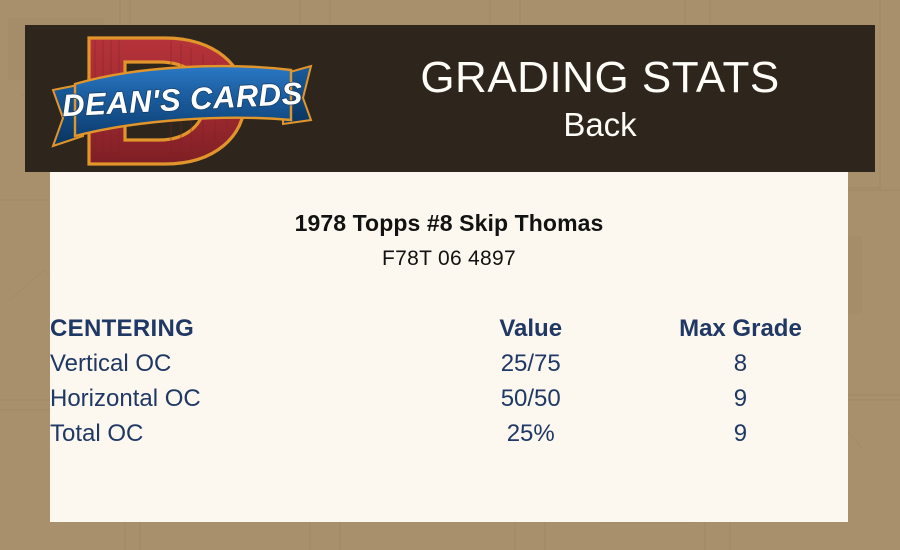  I want to click on column-header-value: Value, so click(531, 328).